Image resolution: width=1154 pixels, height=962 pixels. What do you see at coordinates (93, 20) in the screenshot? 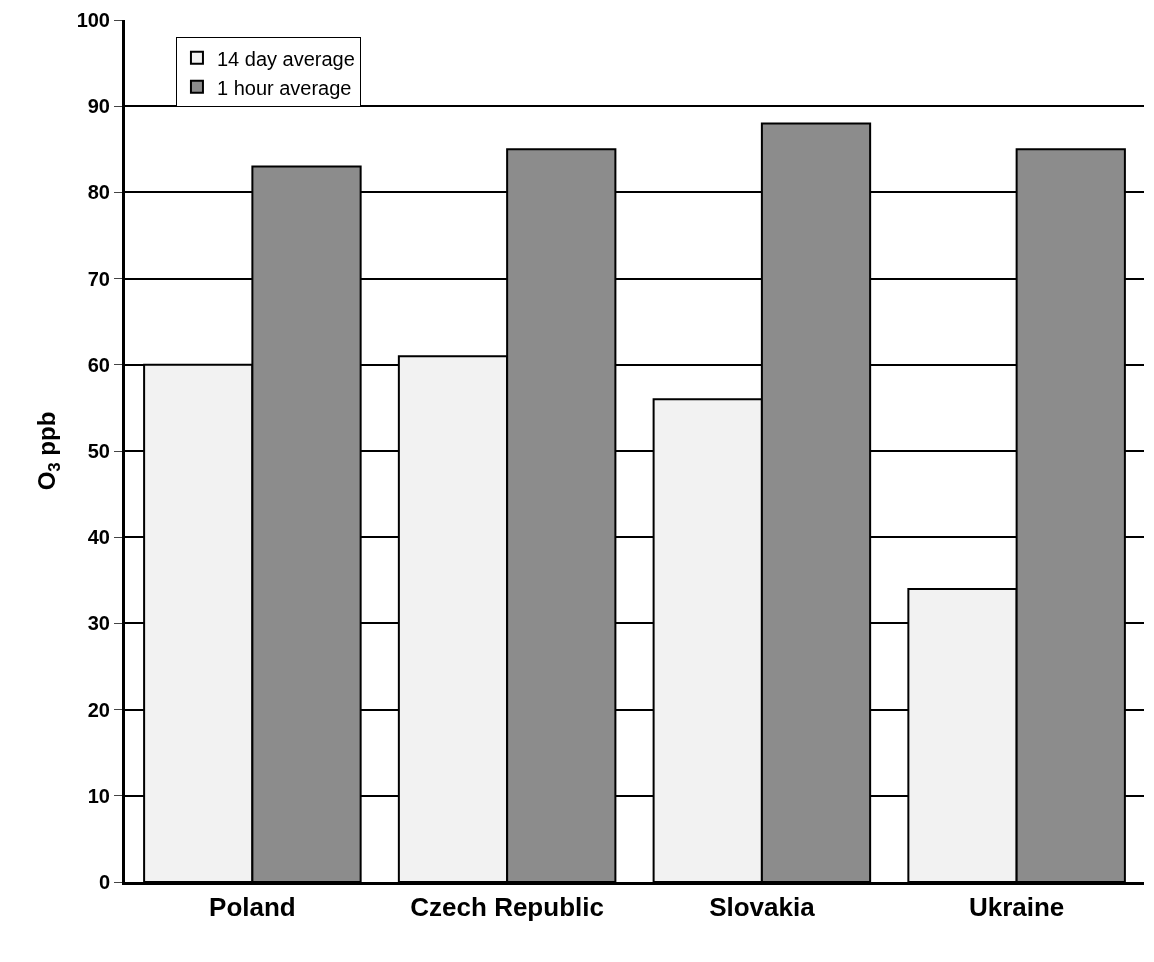
I see `y-tick-label: 100` at bounding box center [93, 20].